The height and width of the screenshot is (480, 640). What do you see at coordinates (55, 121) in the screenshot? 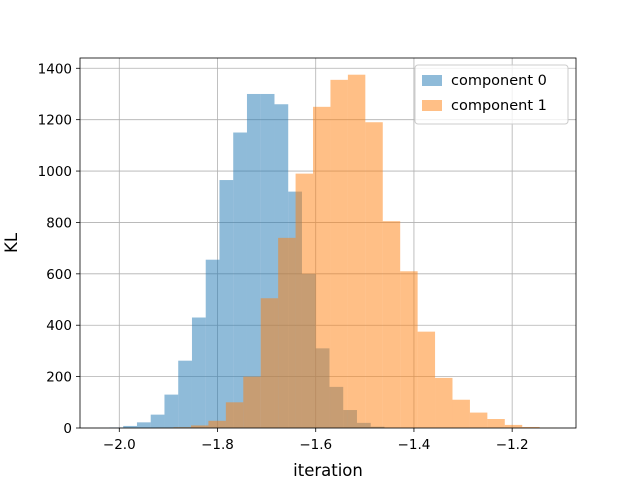
I see `y-tick-label: 1200` at bounding box center [55, 121].